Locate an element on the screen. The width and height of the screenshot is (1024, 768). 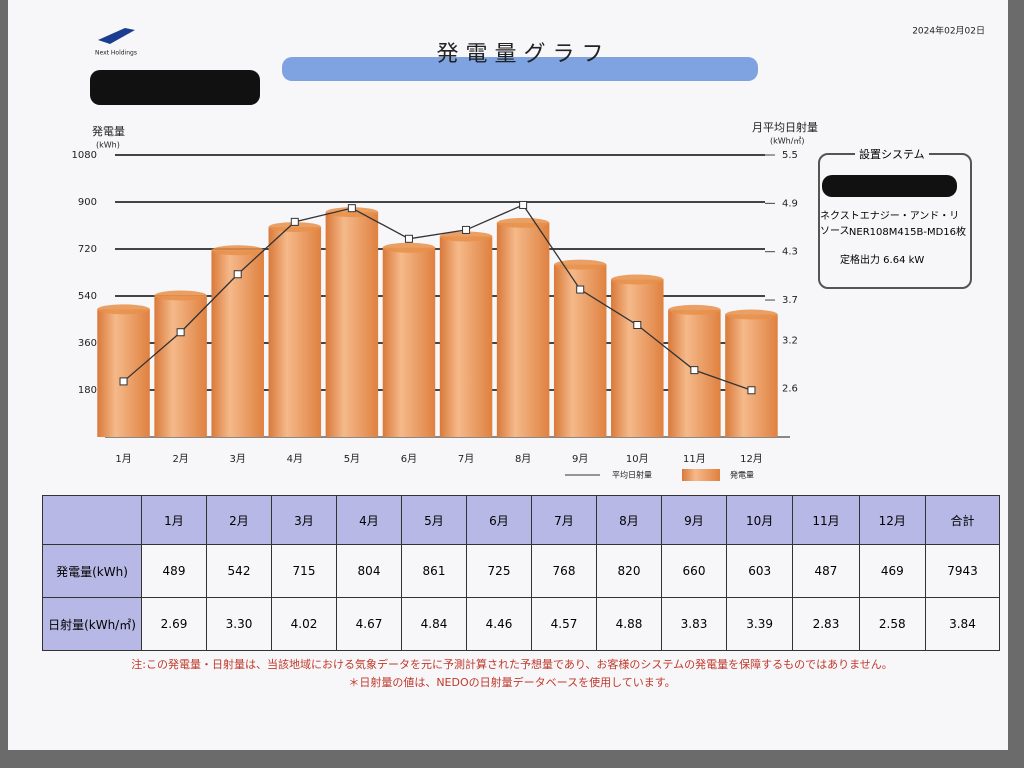
system-title: 設置システム is located at coordinates (892, 154).